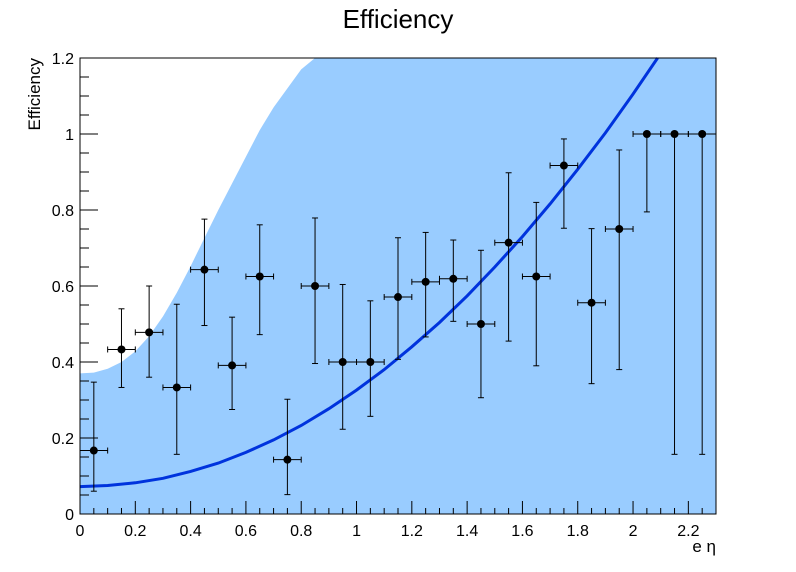 This screenshot has width=796, height=572. Describe the element at coordinates (467, 531) in the screenshot. I see `x-tick-label: 1.4` at that location.